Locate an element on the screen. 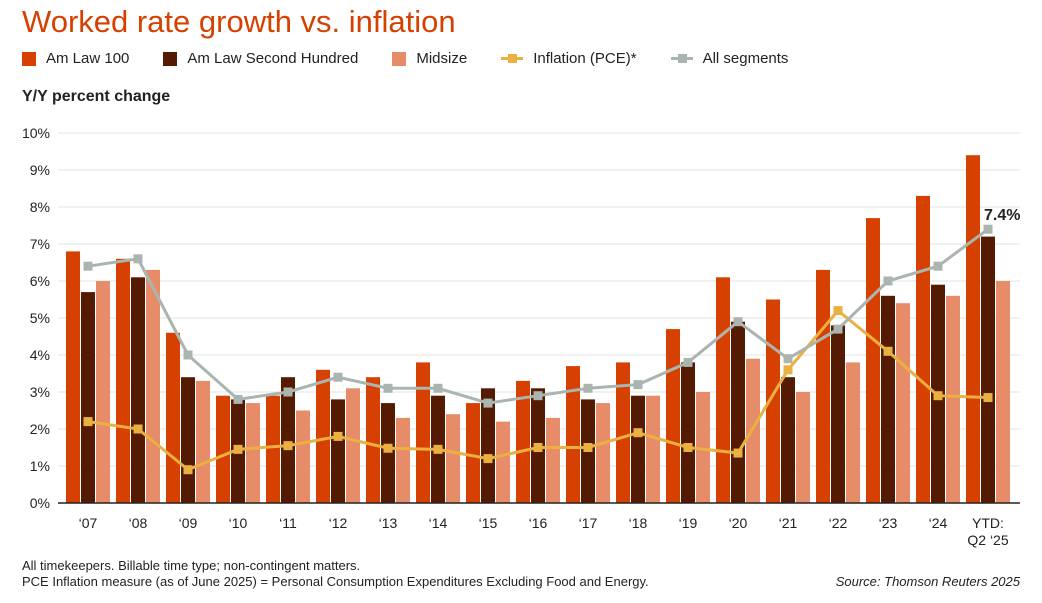 This screenshot has width=1042, height=603. x-tick-label: ‘08 is located at coordinates (138, 523).